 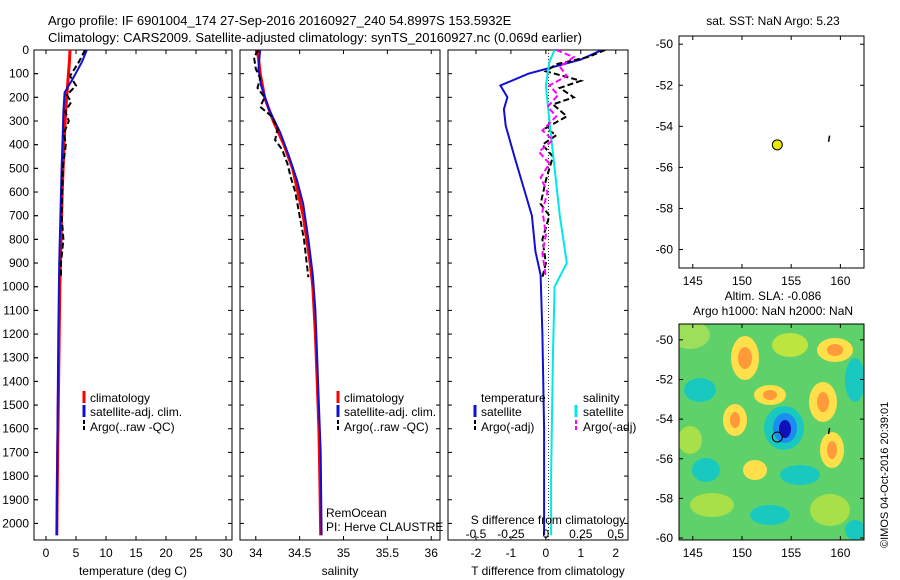 I want to click on depth-tick-label: 500, so click(x=19, y=168).